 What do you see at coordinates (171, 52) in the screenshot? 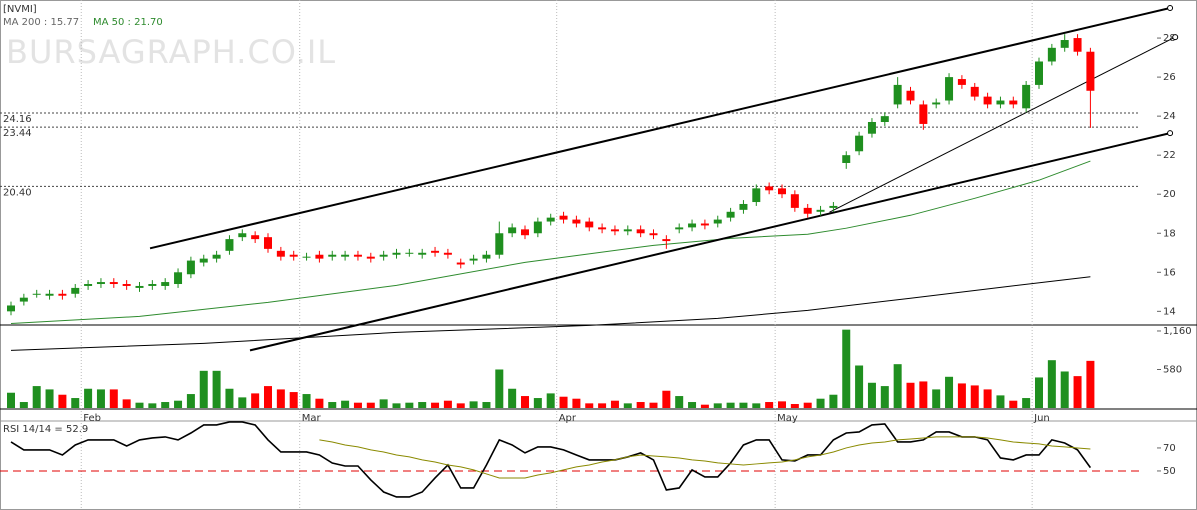
I see `watermark: BURSAGRAPH.CO.IL` at bounding box center [171, 52].